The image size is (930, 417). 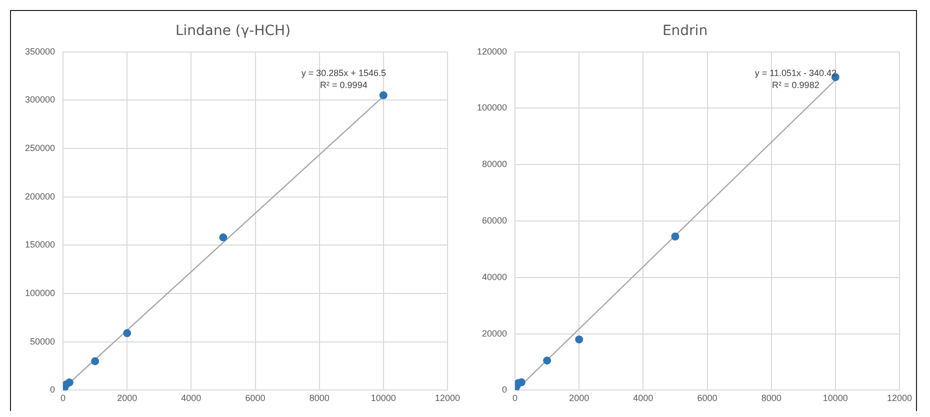 I want to click on y-tick-label: 20000, so click(x=495, y=333).